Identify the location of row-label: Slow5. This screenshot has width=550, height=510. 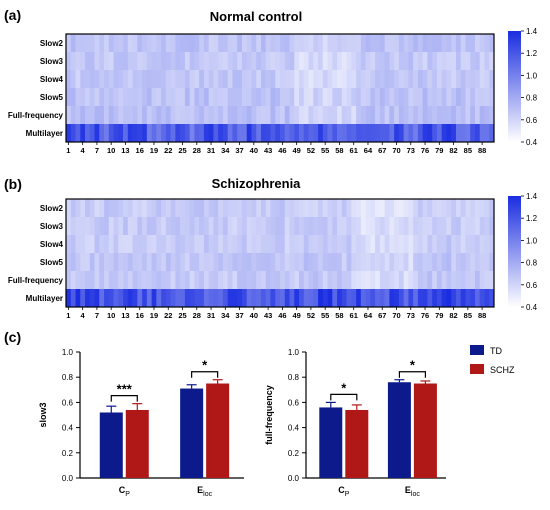
(52, 262).